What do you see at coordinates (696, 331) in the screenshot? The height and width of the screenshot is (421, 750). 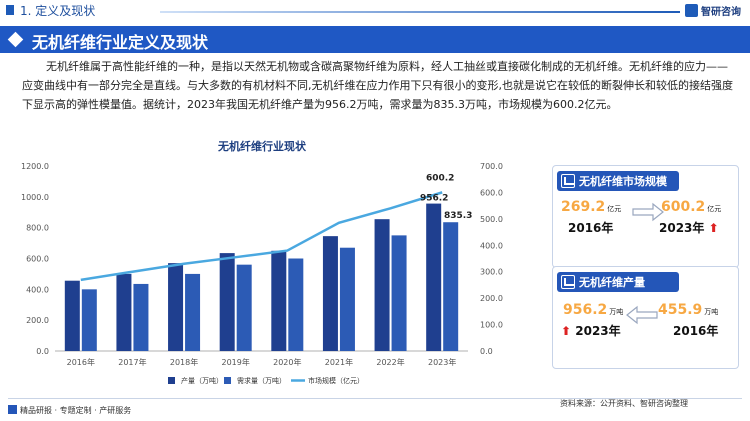 I see `output-start-year: 2016年` at bounding box center [696, 331].